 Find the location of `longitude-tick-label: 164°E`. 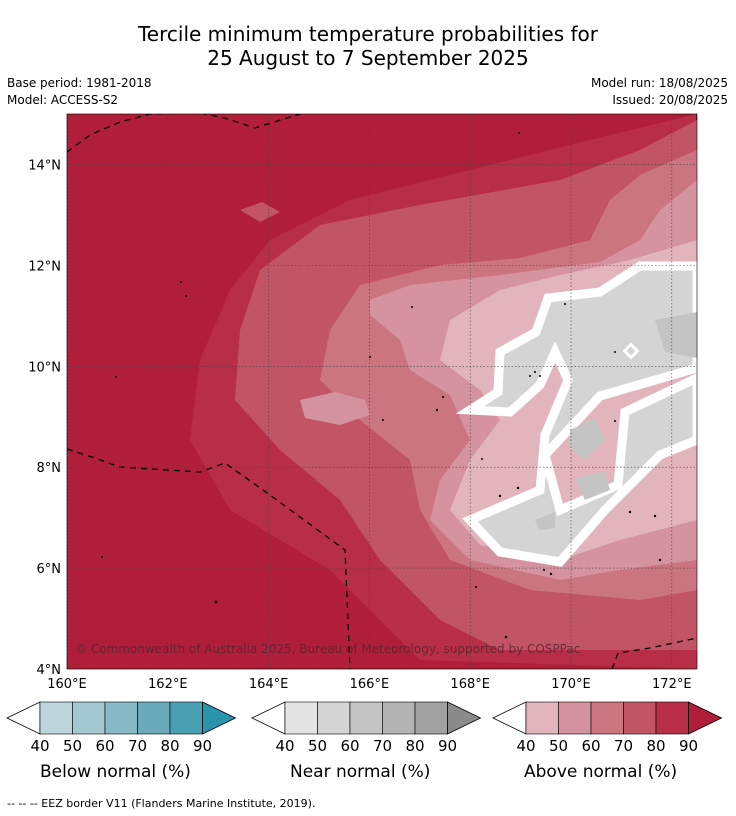

longitude-tick-label: 164°E is located at coordinates (269, 684).